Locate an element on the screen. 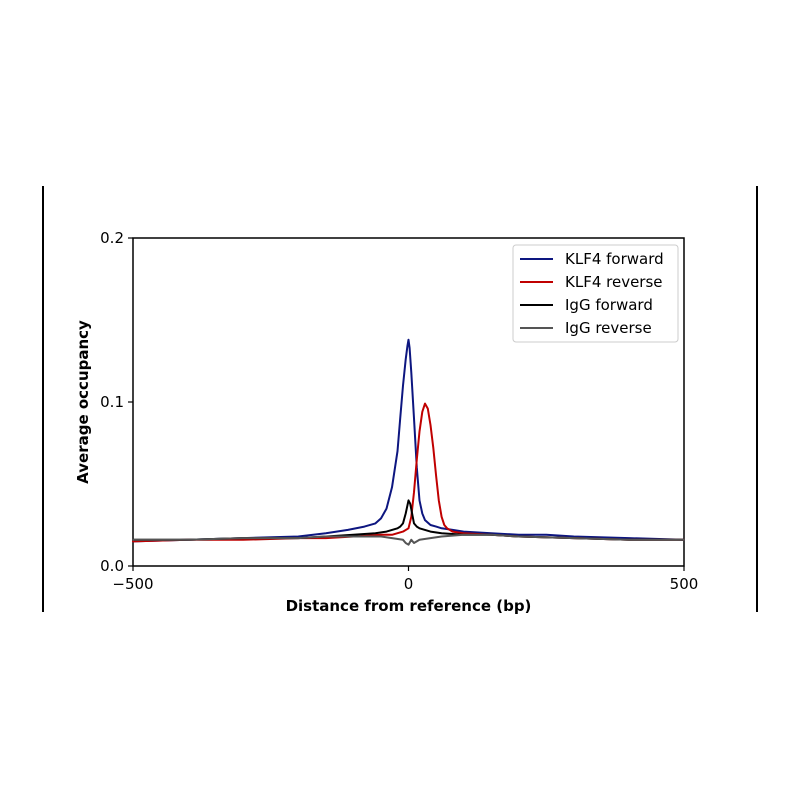 The width and height of the screenshot is (800, 800). x-tick-label: 500 is located at coordinates (684, 584).